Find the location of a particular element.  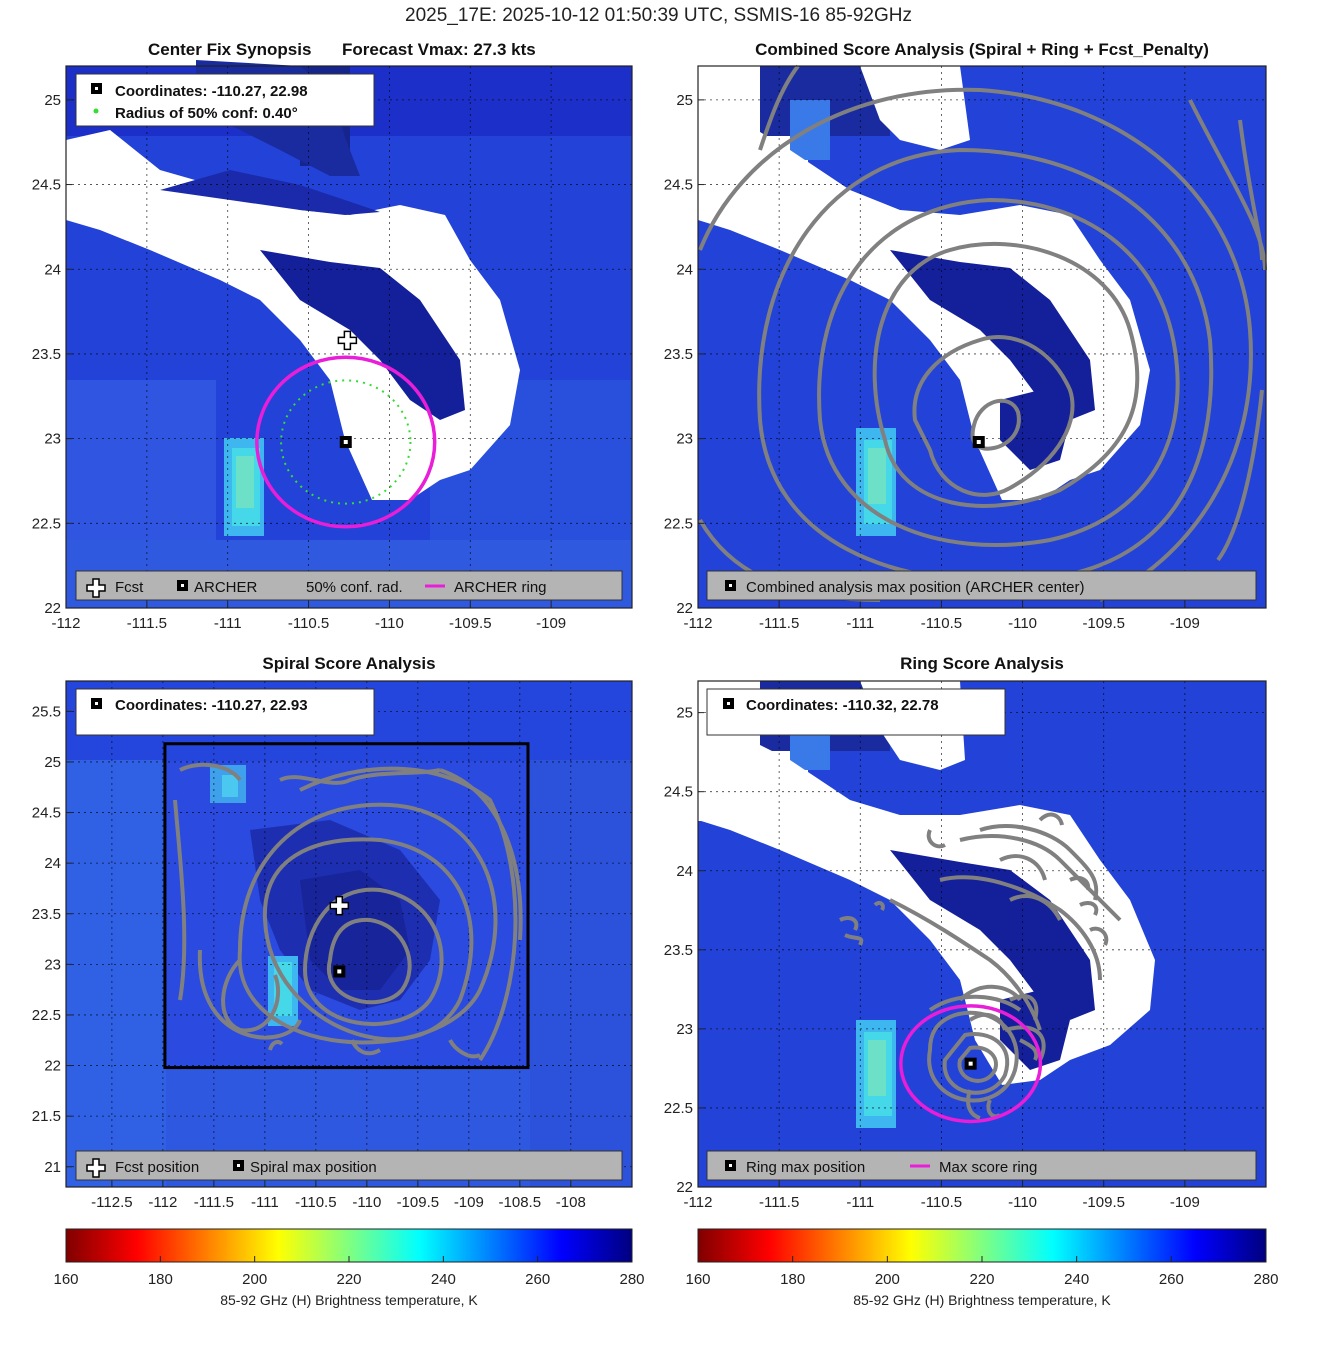

spiral-xtick-label-3: -111 is located at coordinates (265, 1202).